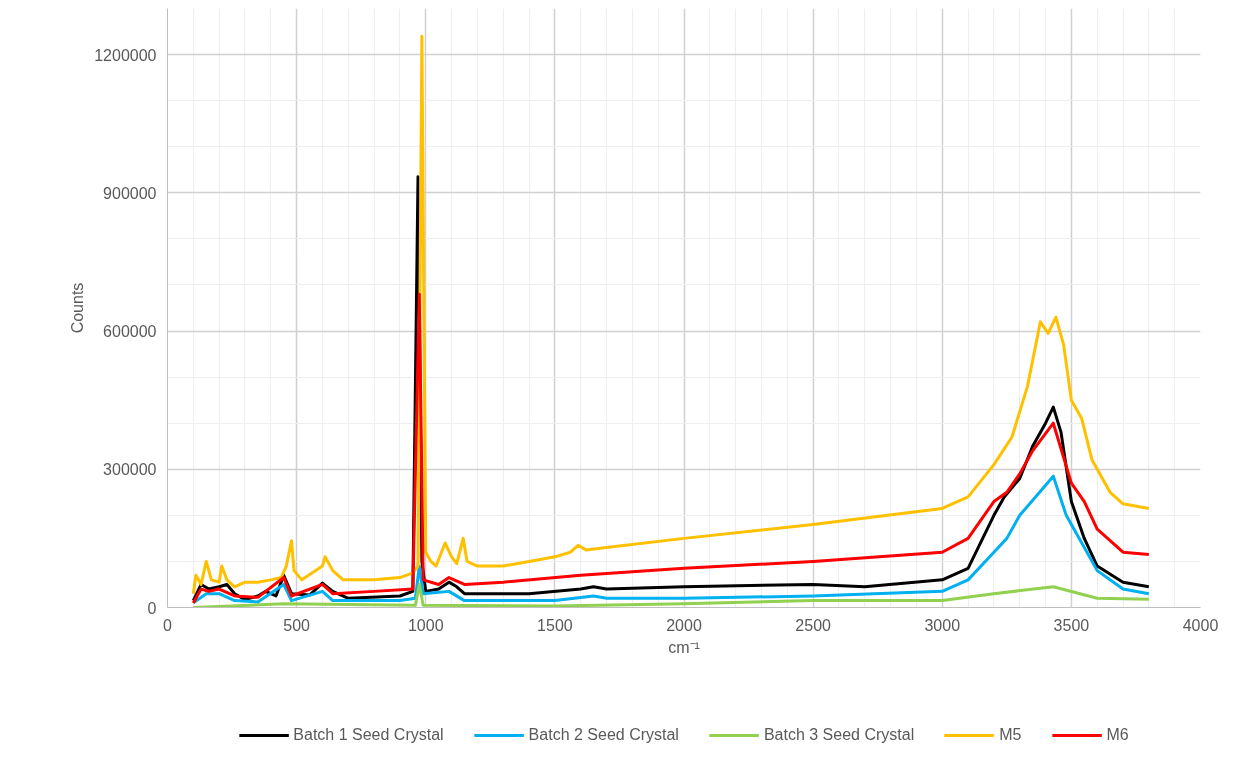 Image resolution: width=1245 pixels, height=765 pixels. I want to click on x-tick-label: 3500, so click(1071, 625).